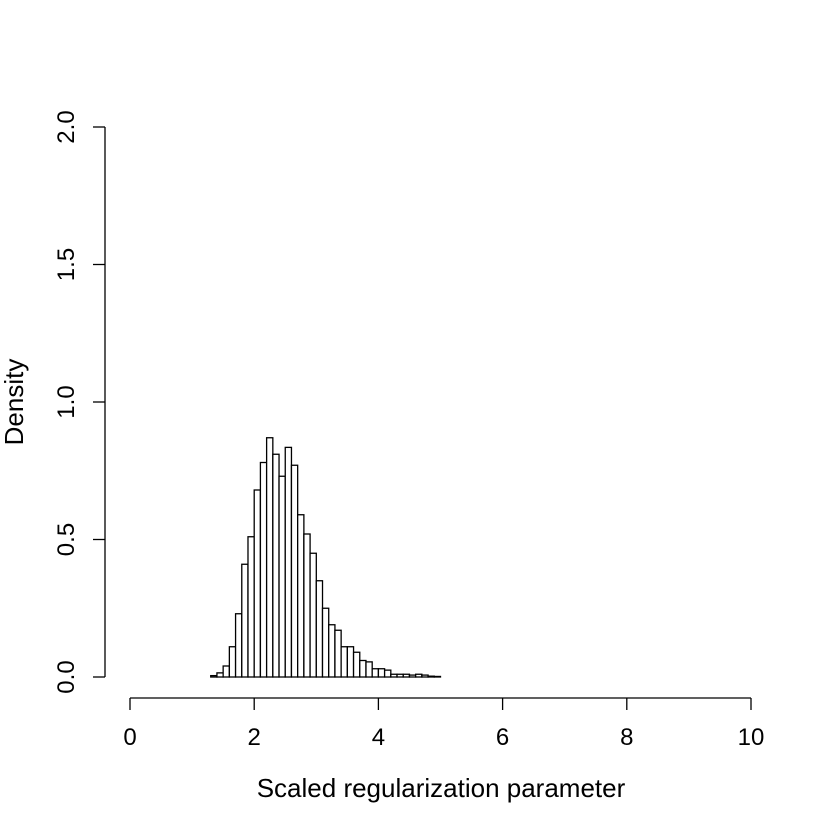  Describe the element at coordinates (66, 264) in the screenshot. I see `y-tick-label: 1.5` at that location.